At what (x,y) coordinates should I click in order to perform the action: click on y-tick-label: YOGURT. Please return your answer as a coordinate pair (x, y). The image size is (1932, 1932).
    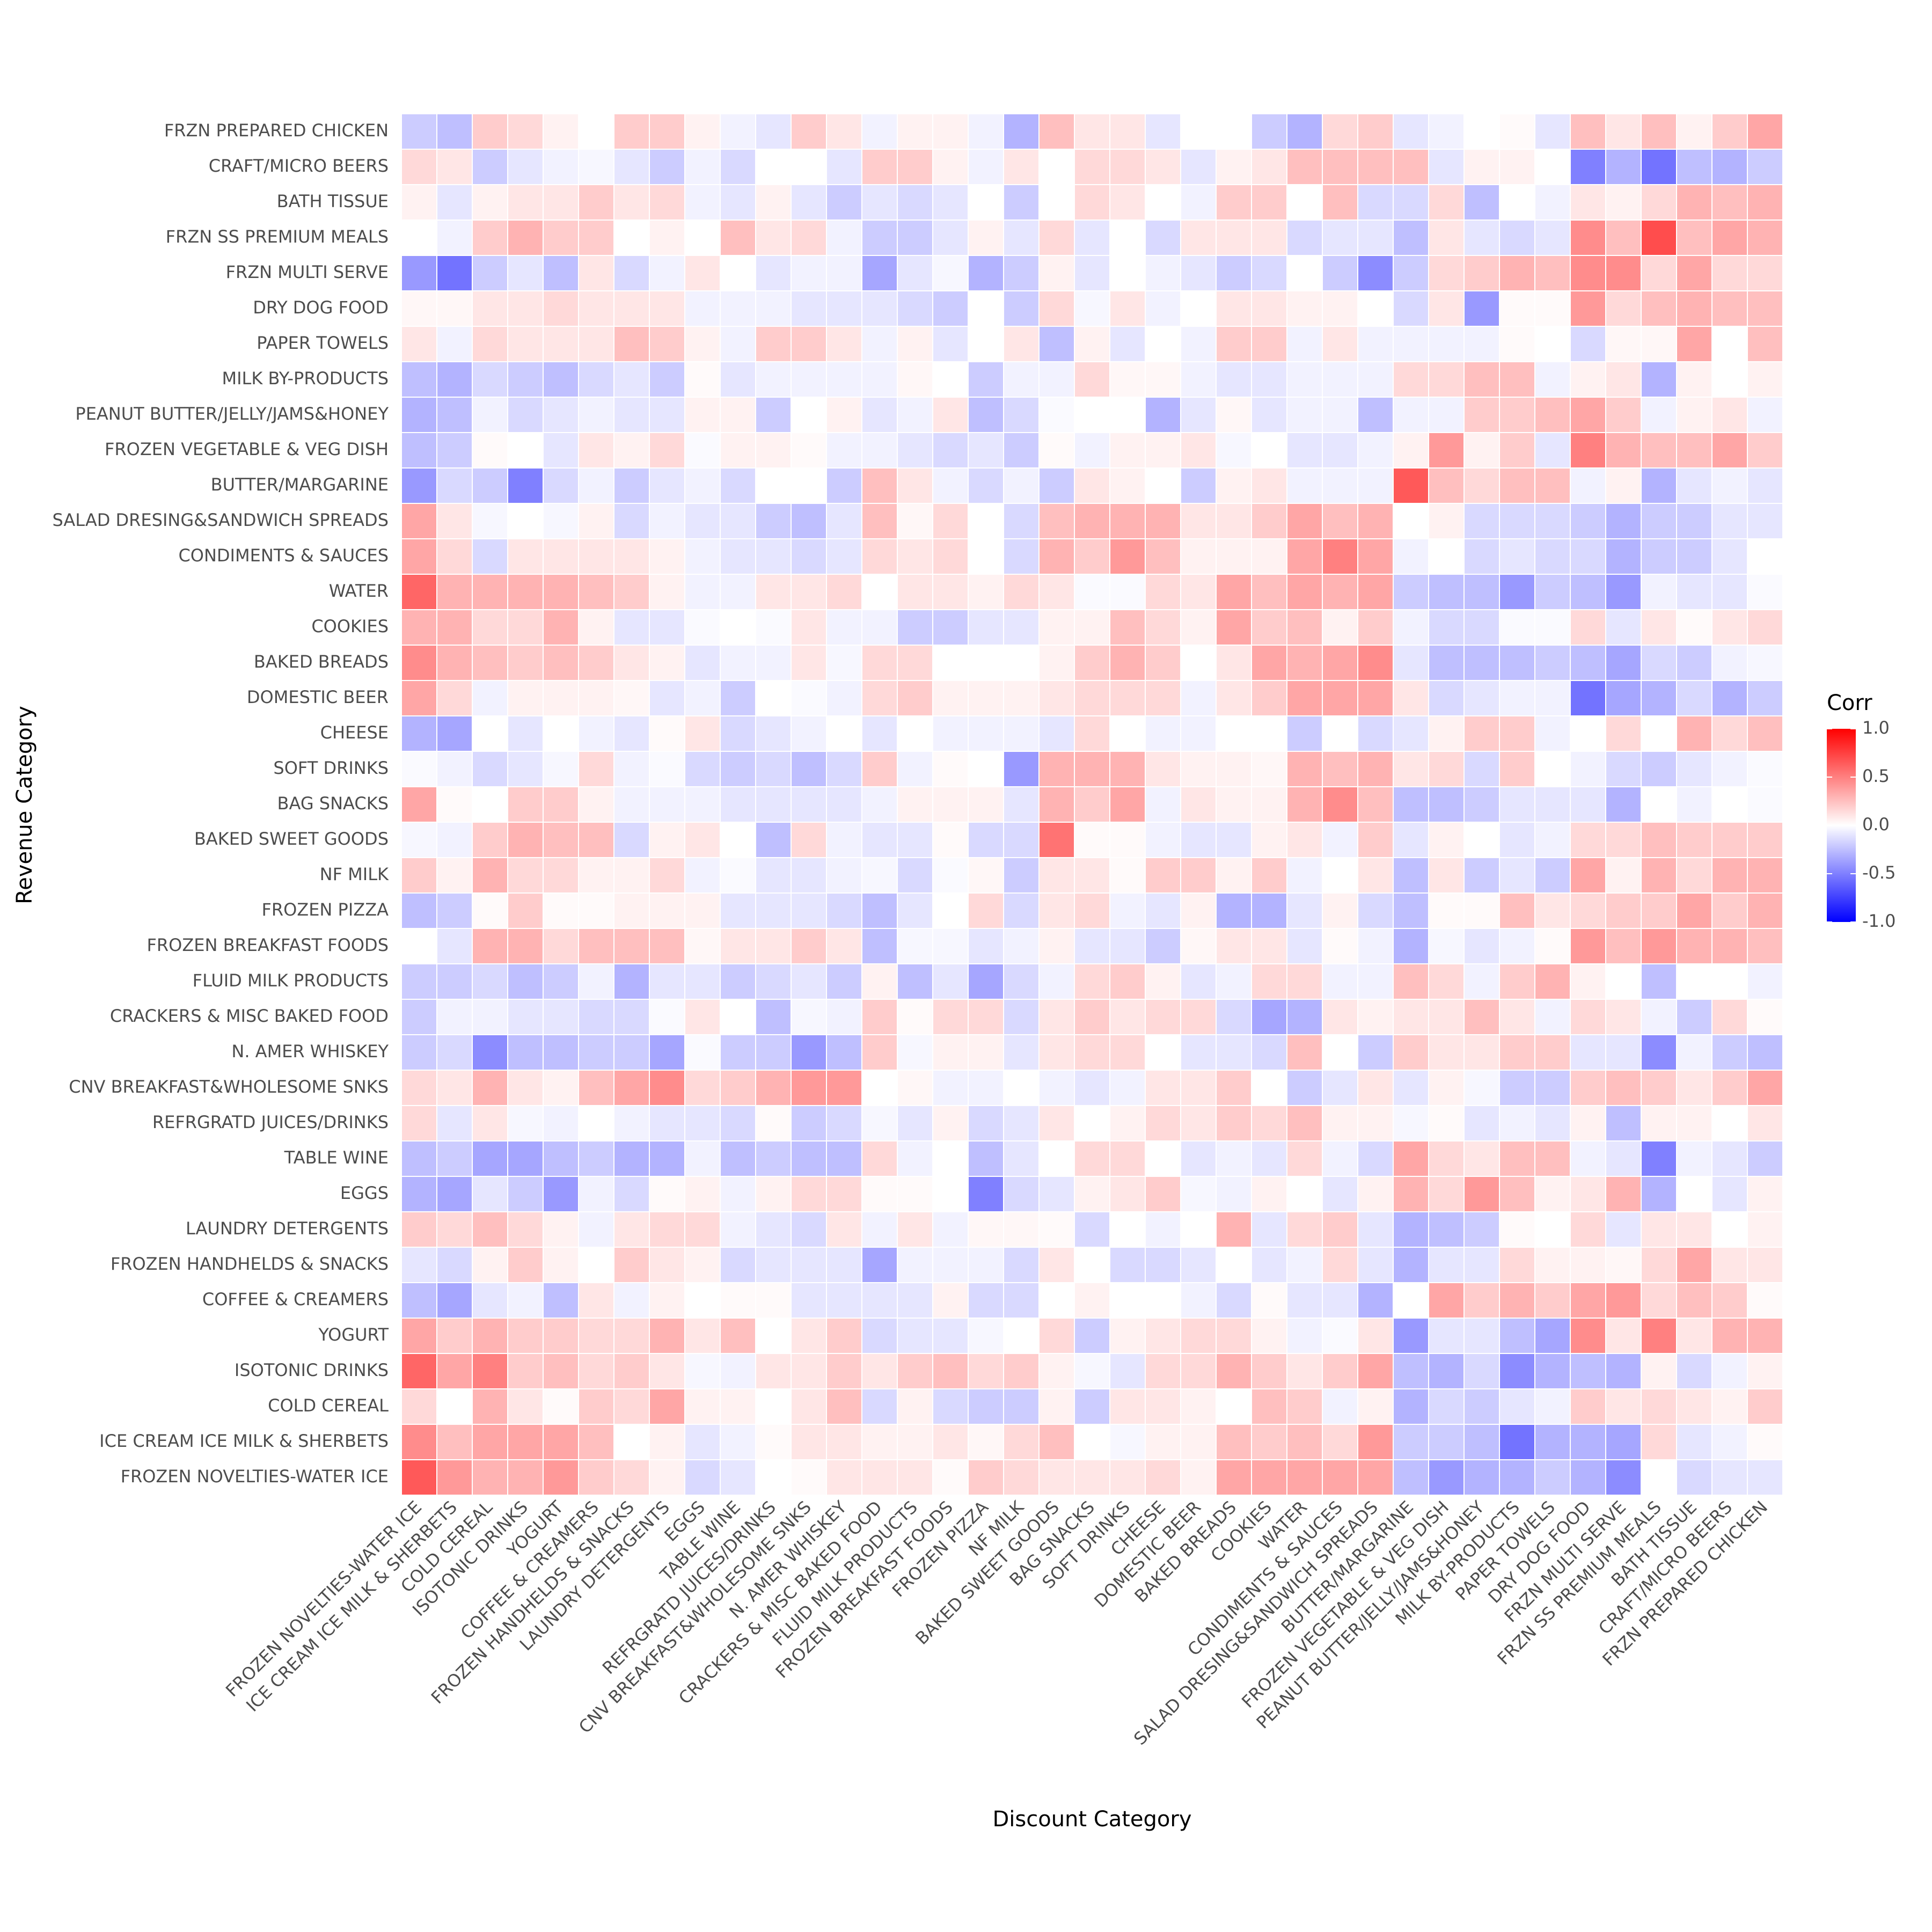
    Looking at the image, I should click on (353, 1334).